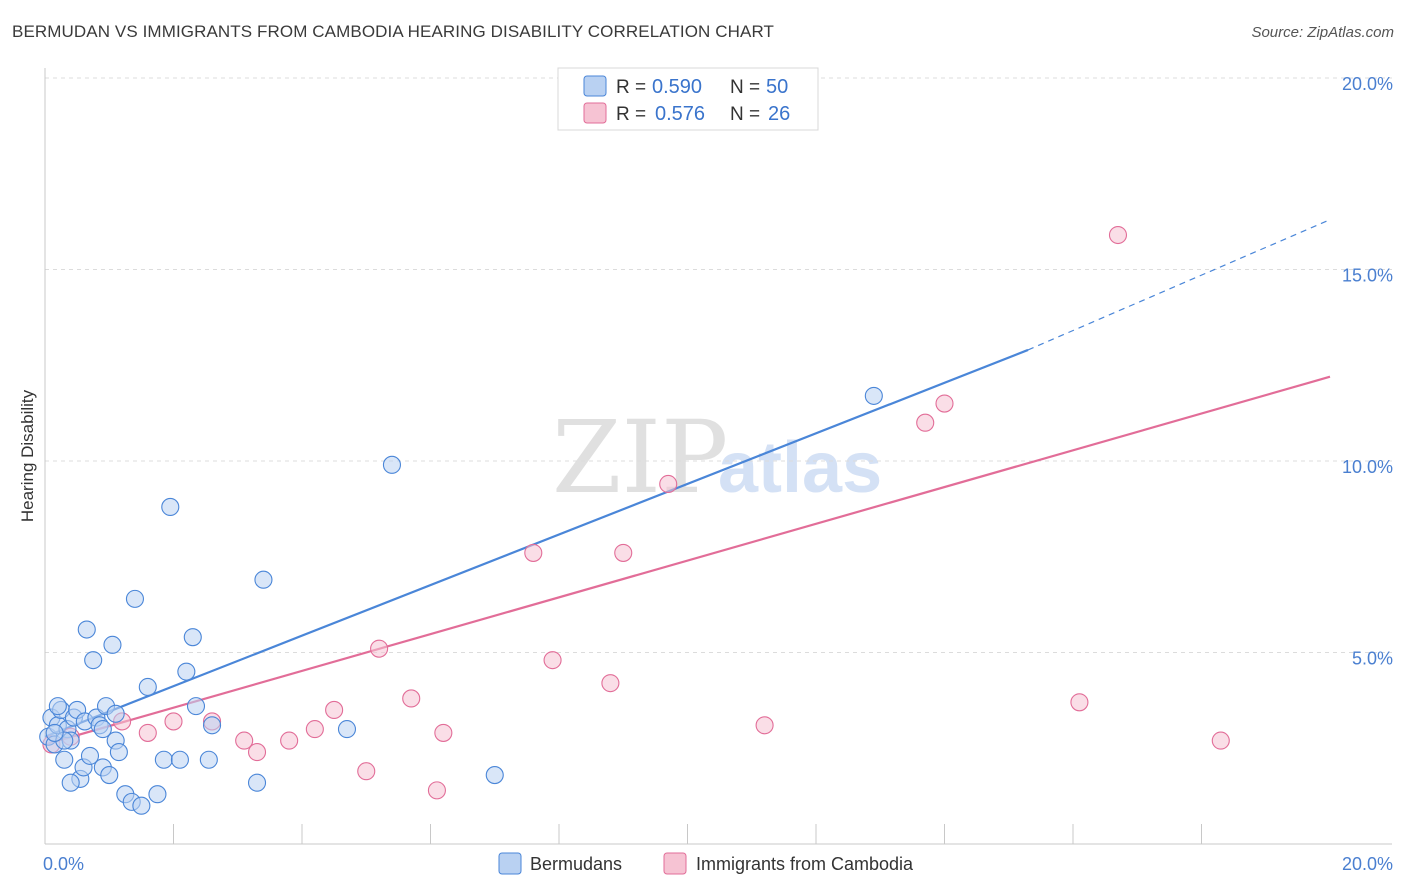 Image resolution: width=1406 pixels, height=892 pixels. What do you see at coordinates (1367, 84) in the screenshot?
I see `y-tick-label: 20.0%` at bounding box center [1367, 84].